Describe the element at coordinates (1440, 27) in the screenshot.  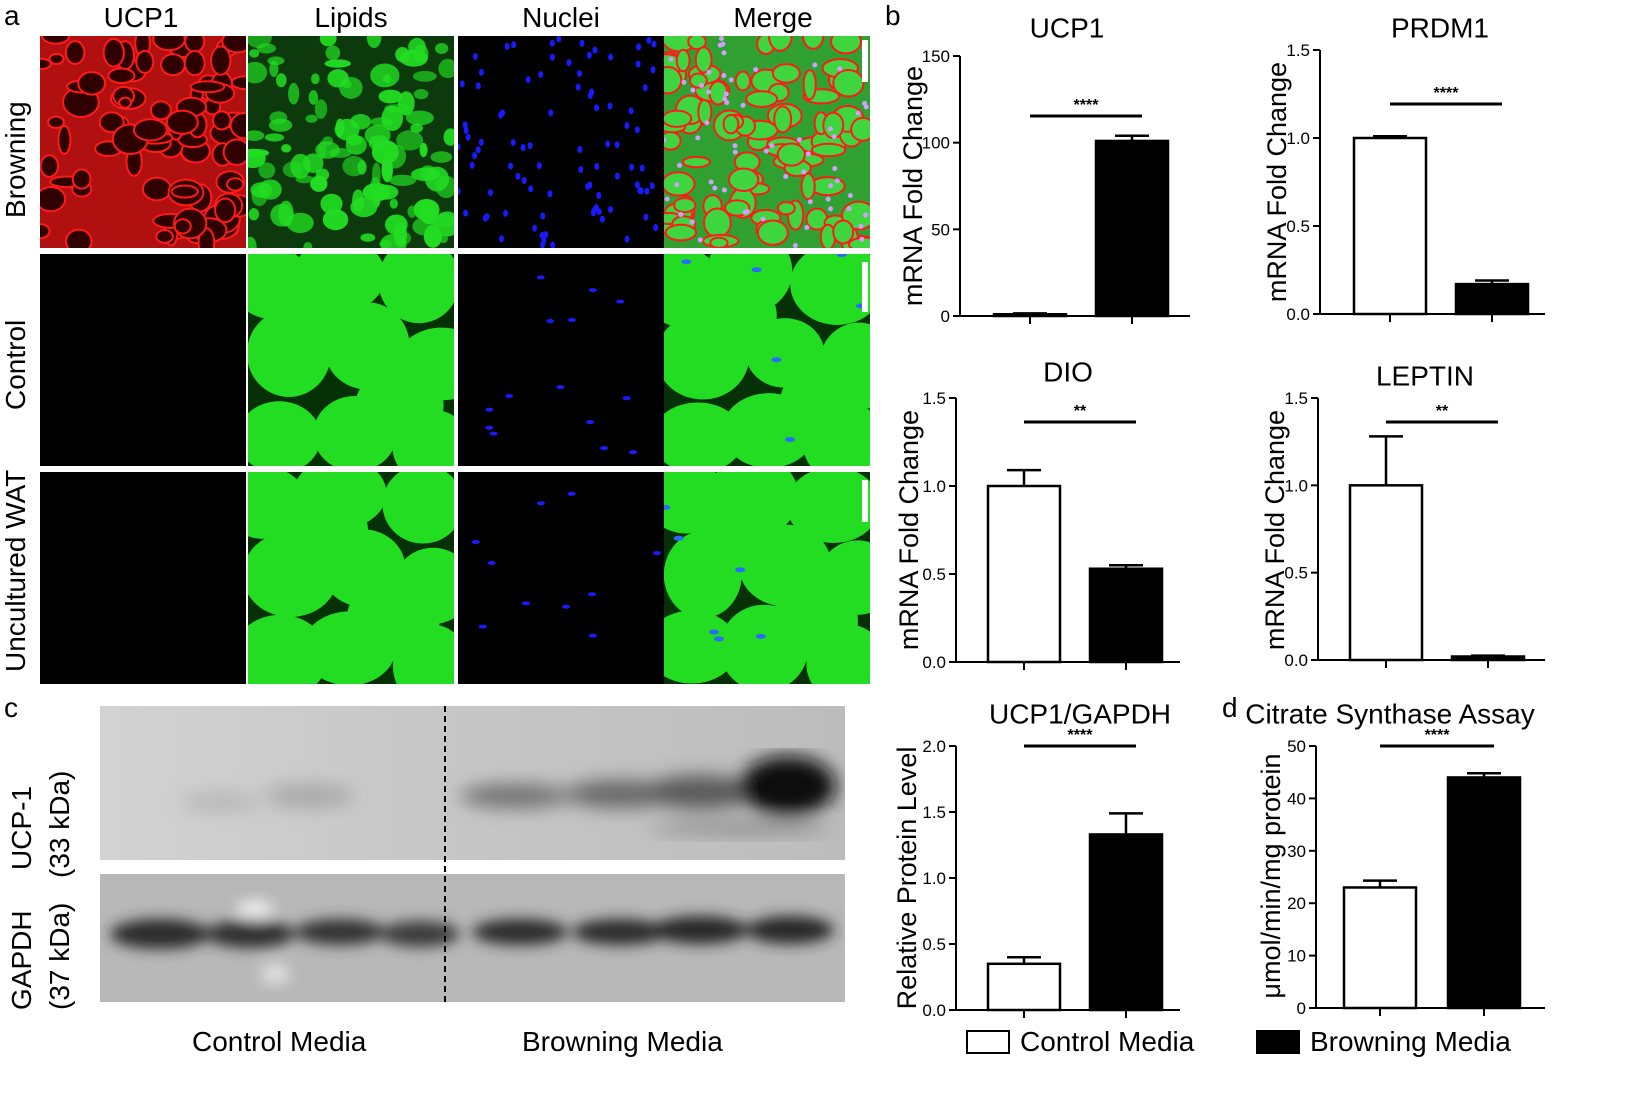
I see `chart-title-prdm1: PRDM1` at that location.